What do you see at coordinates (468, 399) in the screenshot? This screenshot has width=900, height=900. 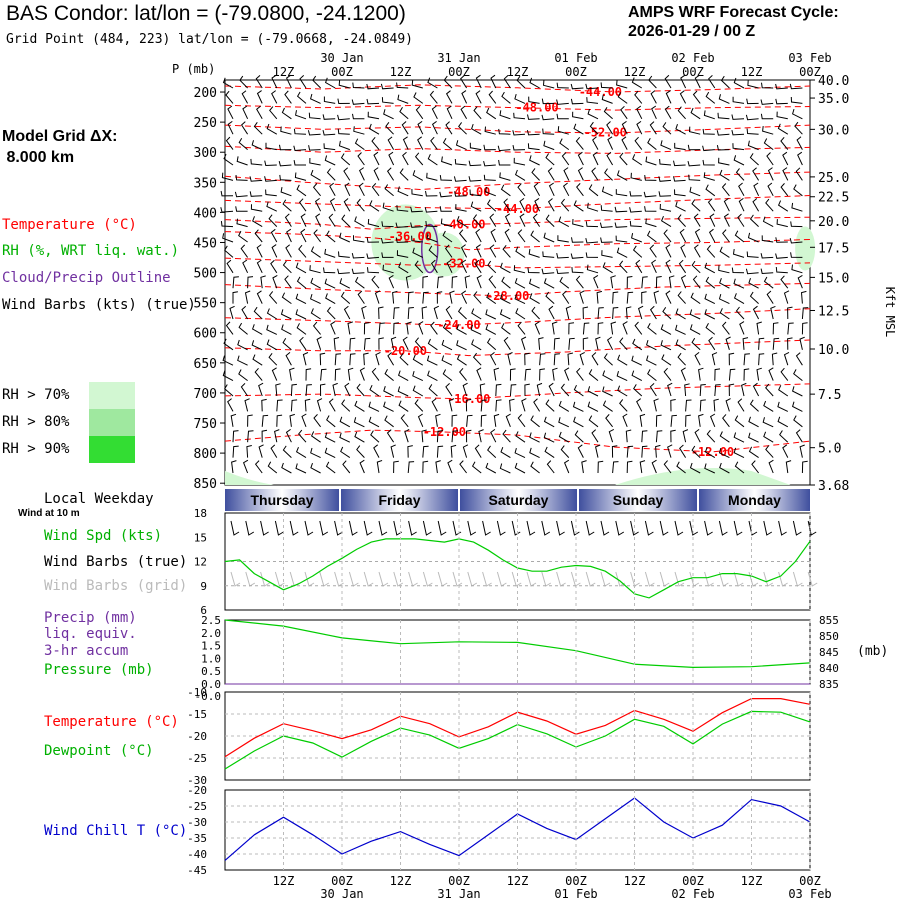 I see `isotherm-label-11: -16.00` at bounding box center [468, 399].